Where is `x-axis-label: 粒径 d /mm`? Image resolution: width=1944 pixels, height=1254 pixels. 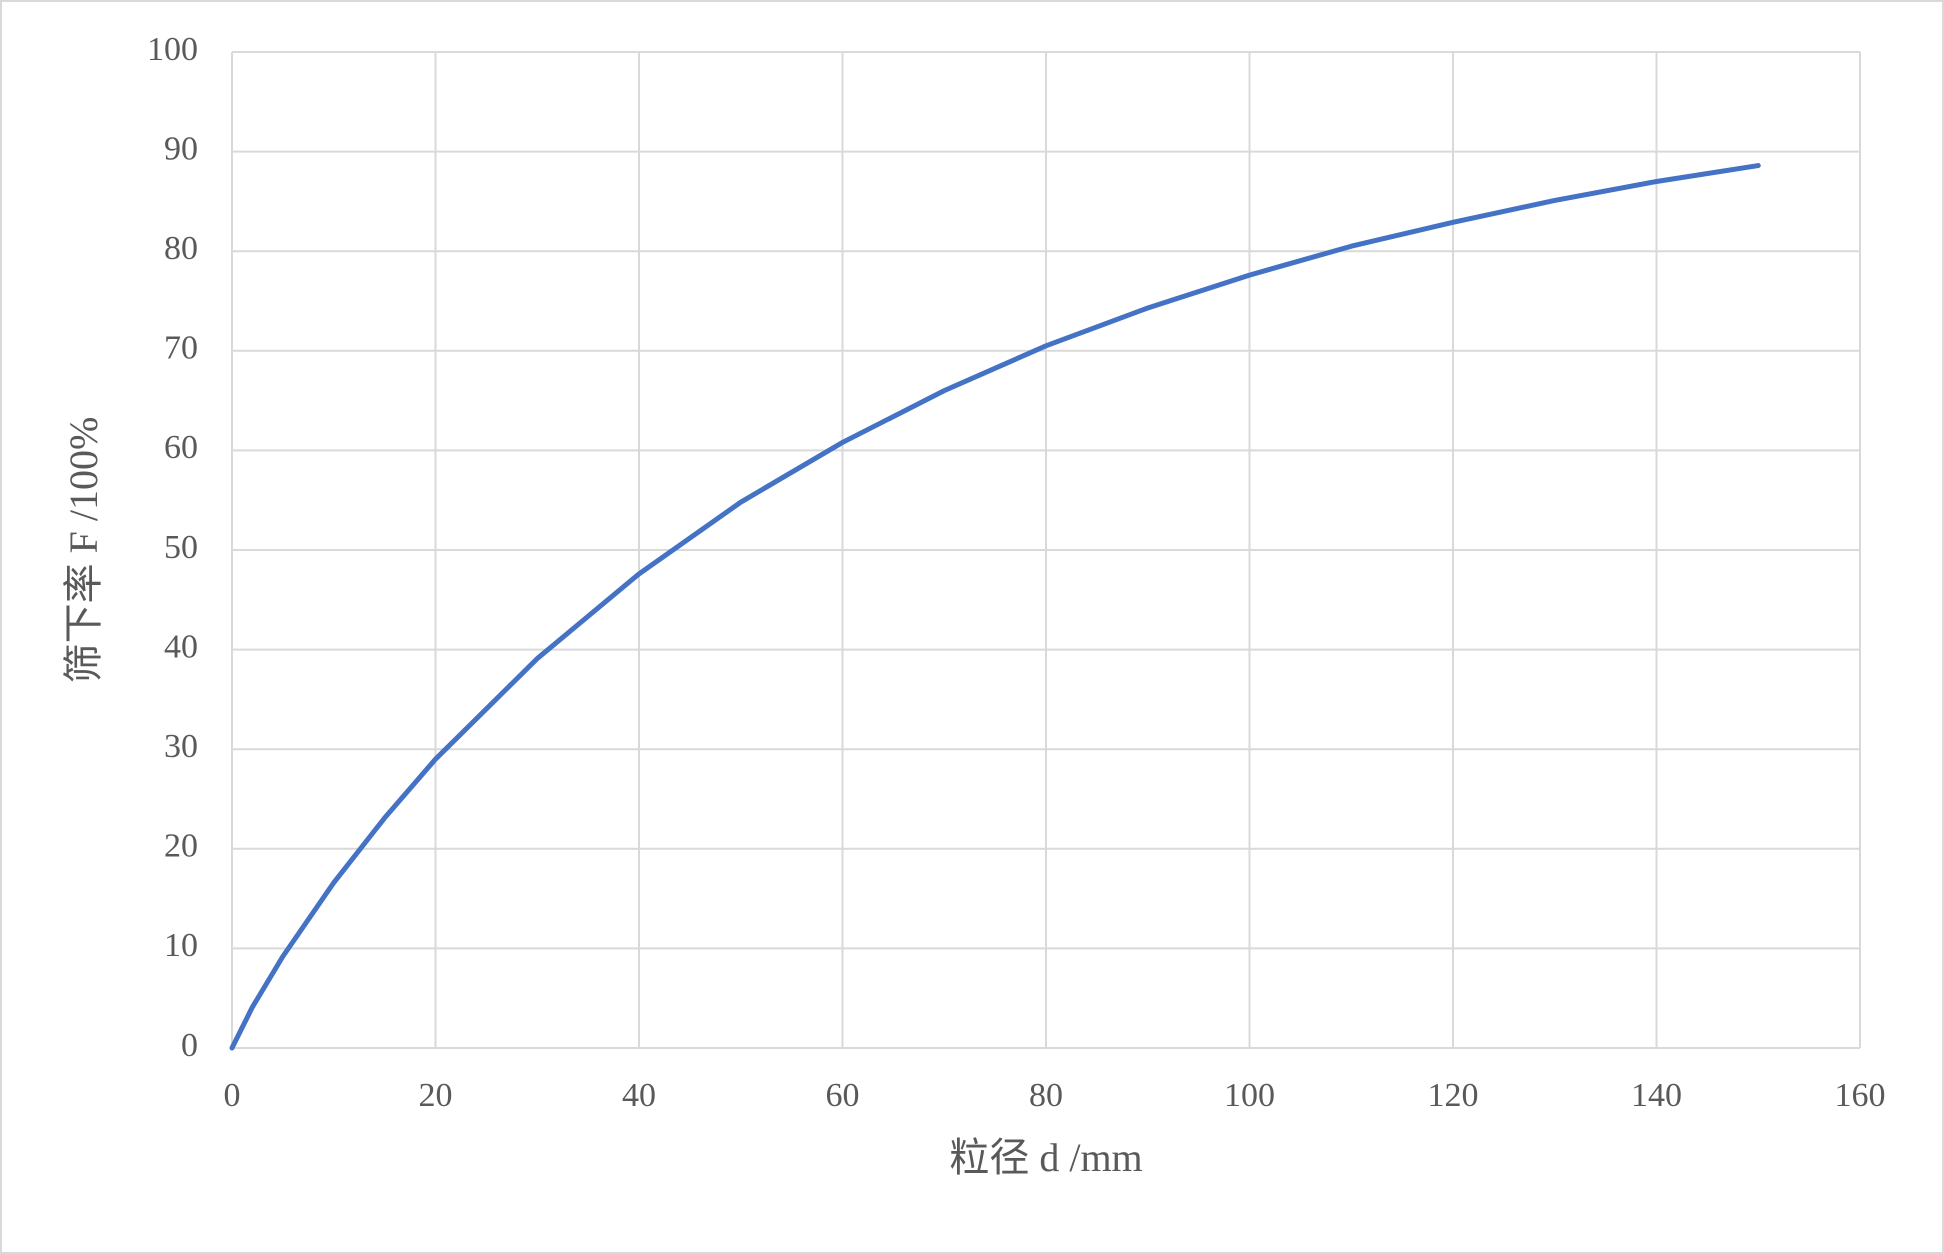
x-axis-label: 粒径 d /mm is located at coordinates (1045, 1157).